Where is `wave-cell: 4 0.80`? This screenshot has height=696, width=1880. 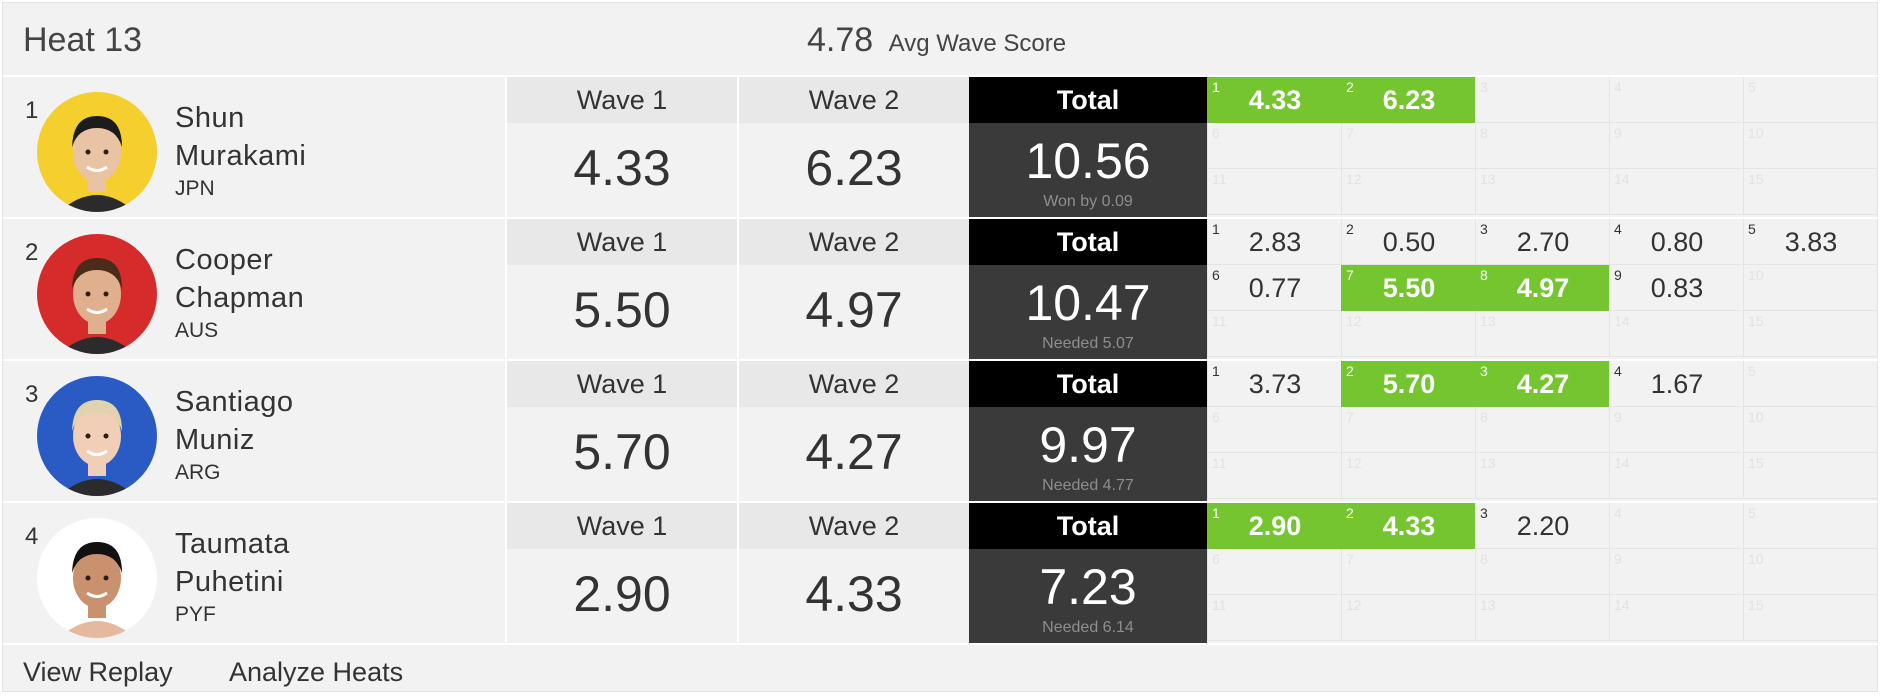 wave-cell: 4 0.80 is located at coordinates (1676, 242).